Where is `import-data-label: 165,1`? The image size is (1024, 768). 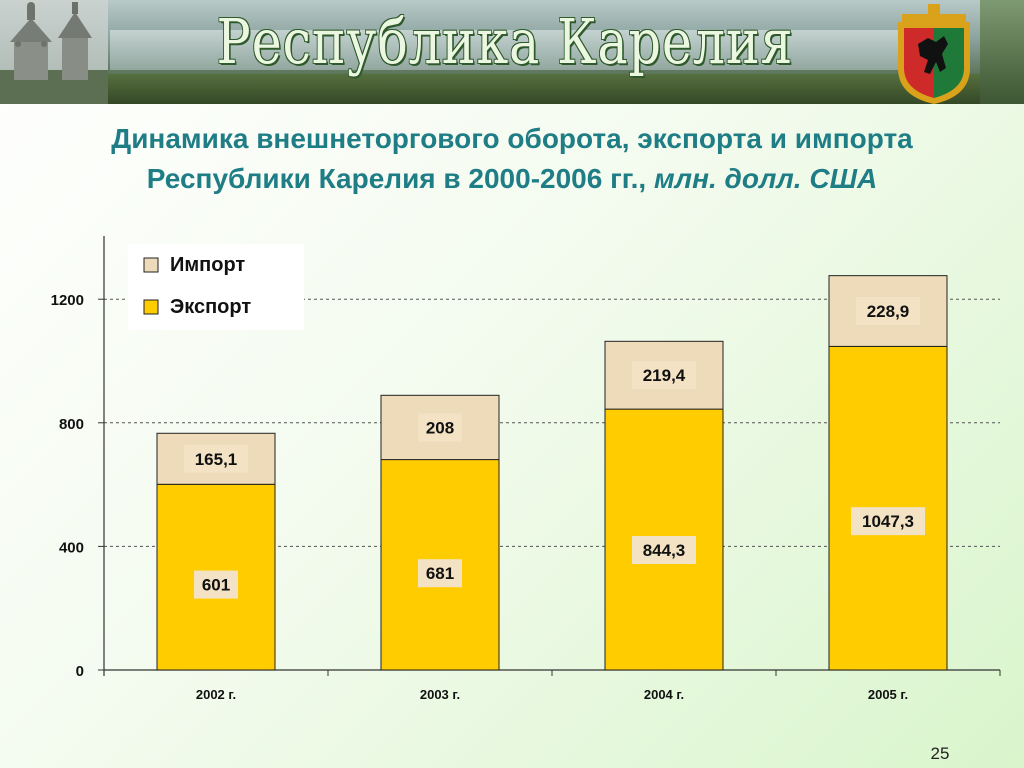 import-data-label: 165,1 is located at coordinates (216, 459).